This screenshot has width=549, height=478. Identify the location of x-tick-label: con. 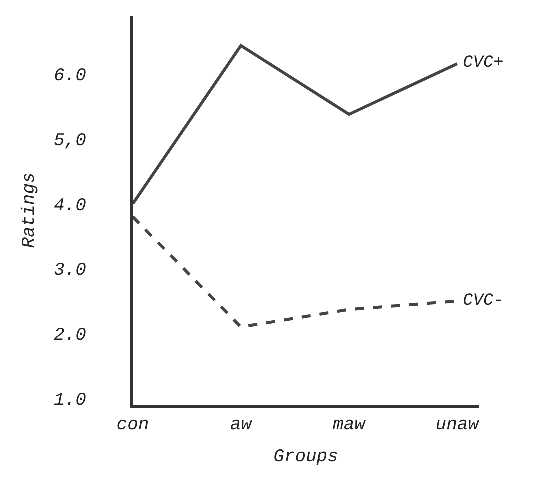
(133, 426).